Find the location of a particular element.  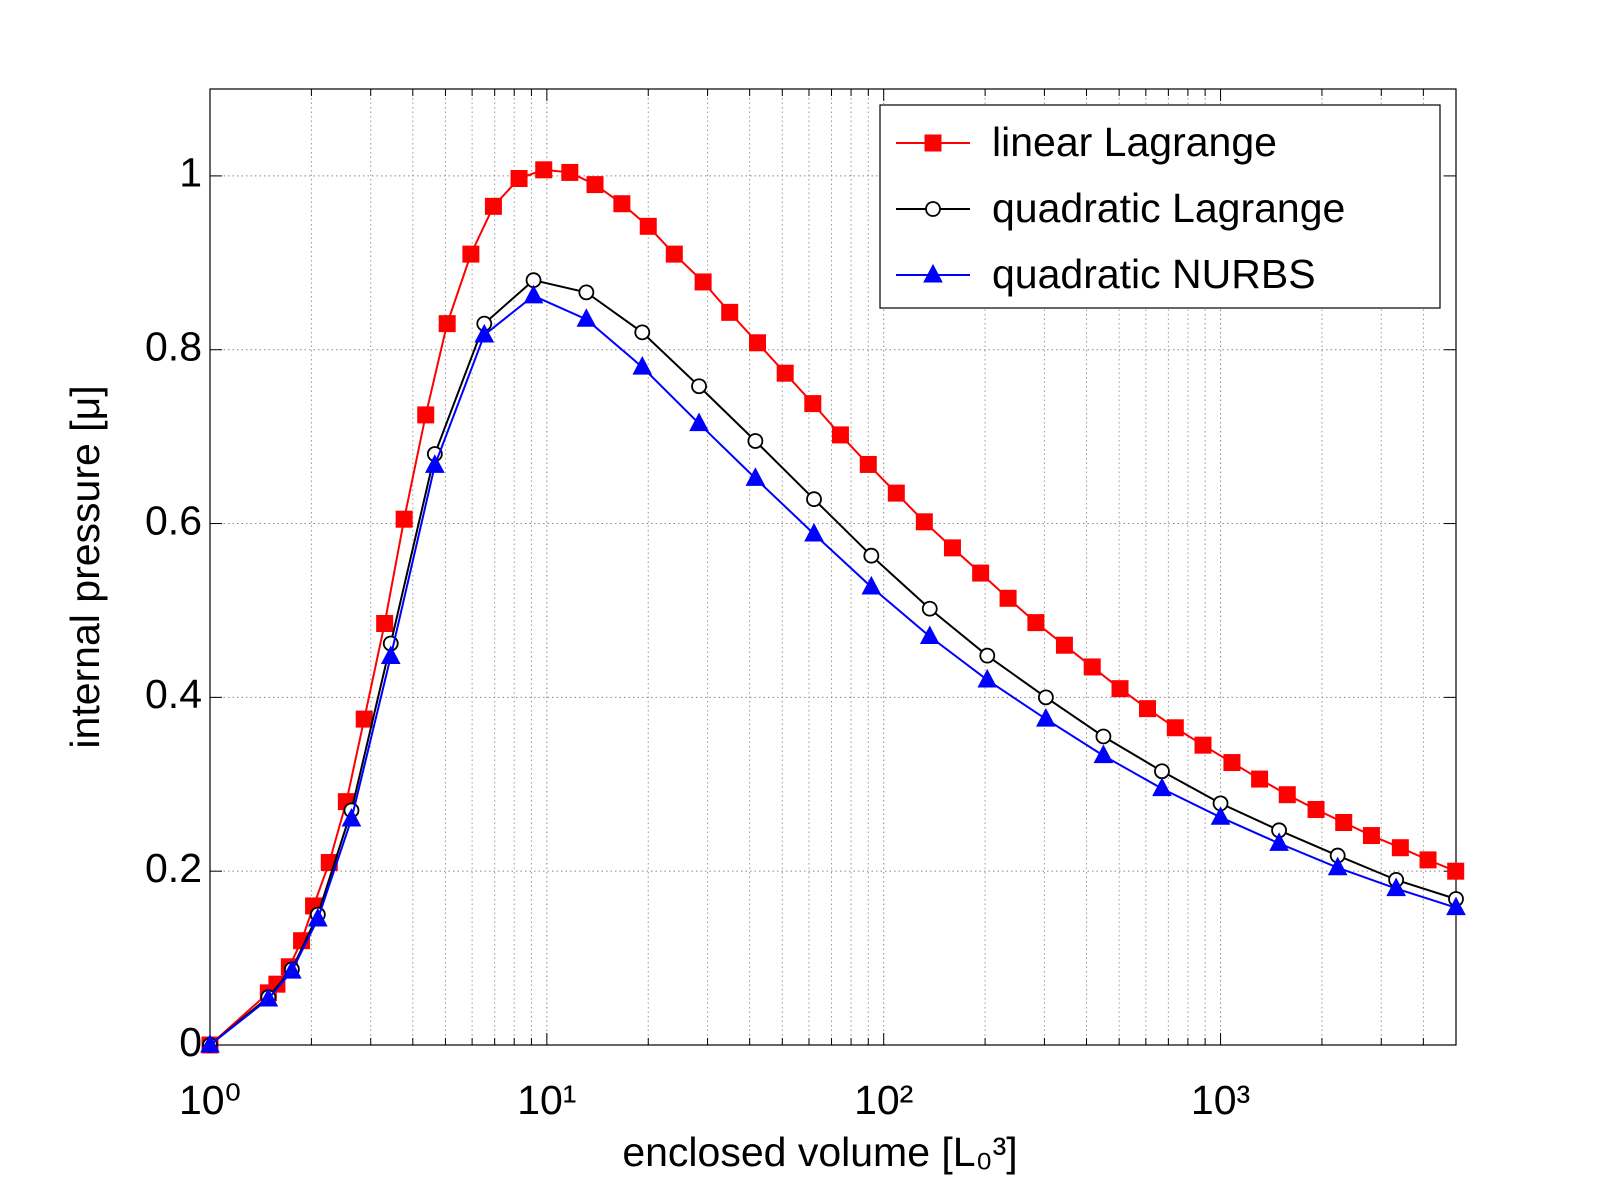

y-tick-label: 0.2 is located at coordinates (173, 868).